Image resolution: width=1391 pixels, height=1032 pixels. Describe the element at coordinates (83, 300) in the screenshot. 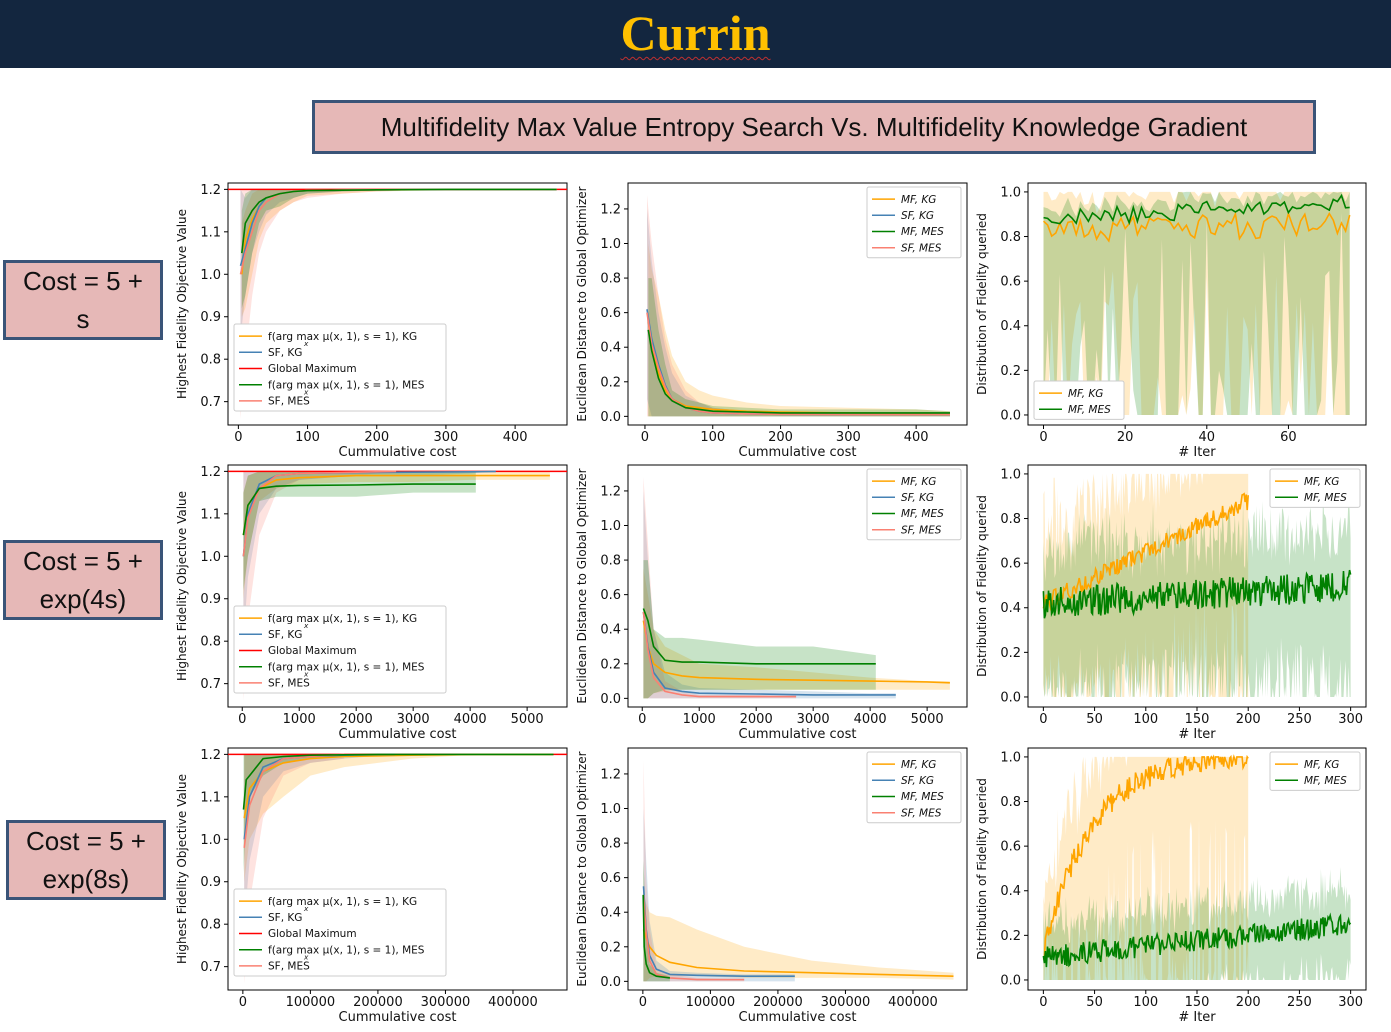

I see `cost-label-s: Cost = 5 + s` at that location.